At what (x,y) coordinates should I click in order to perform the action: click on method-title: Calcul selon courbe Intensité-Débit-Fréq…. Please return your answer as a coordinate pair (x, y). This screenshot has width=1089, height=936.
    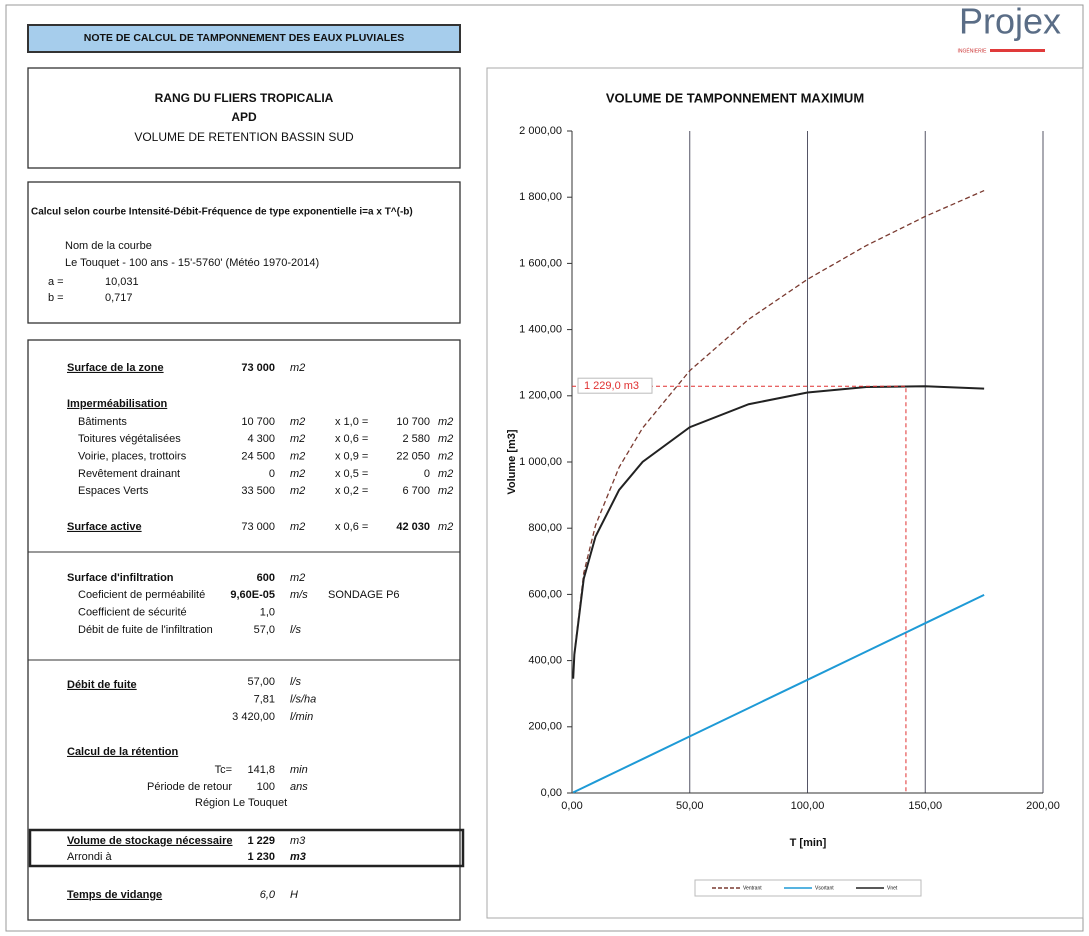
    Looking at the image, I should click on (222, 212).